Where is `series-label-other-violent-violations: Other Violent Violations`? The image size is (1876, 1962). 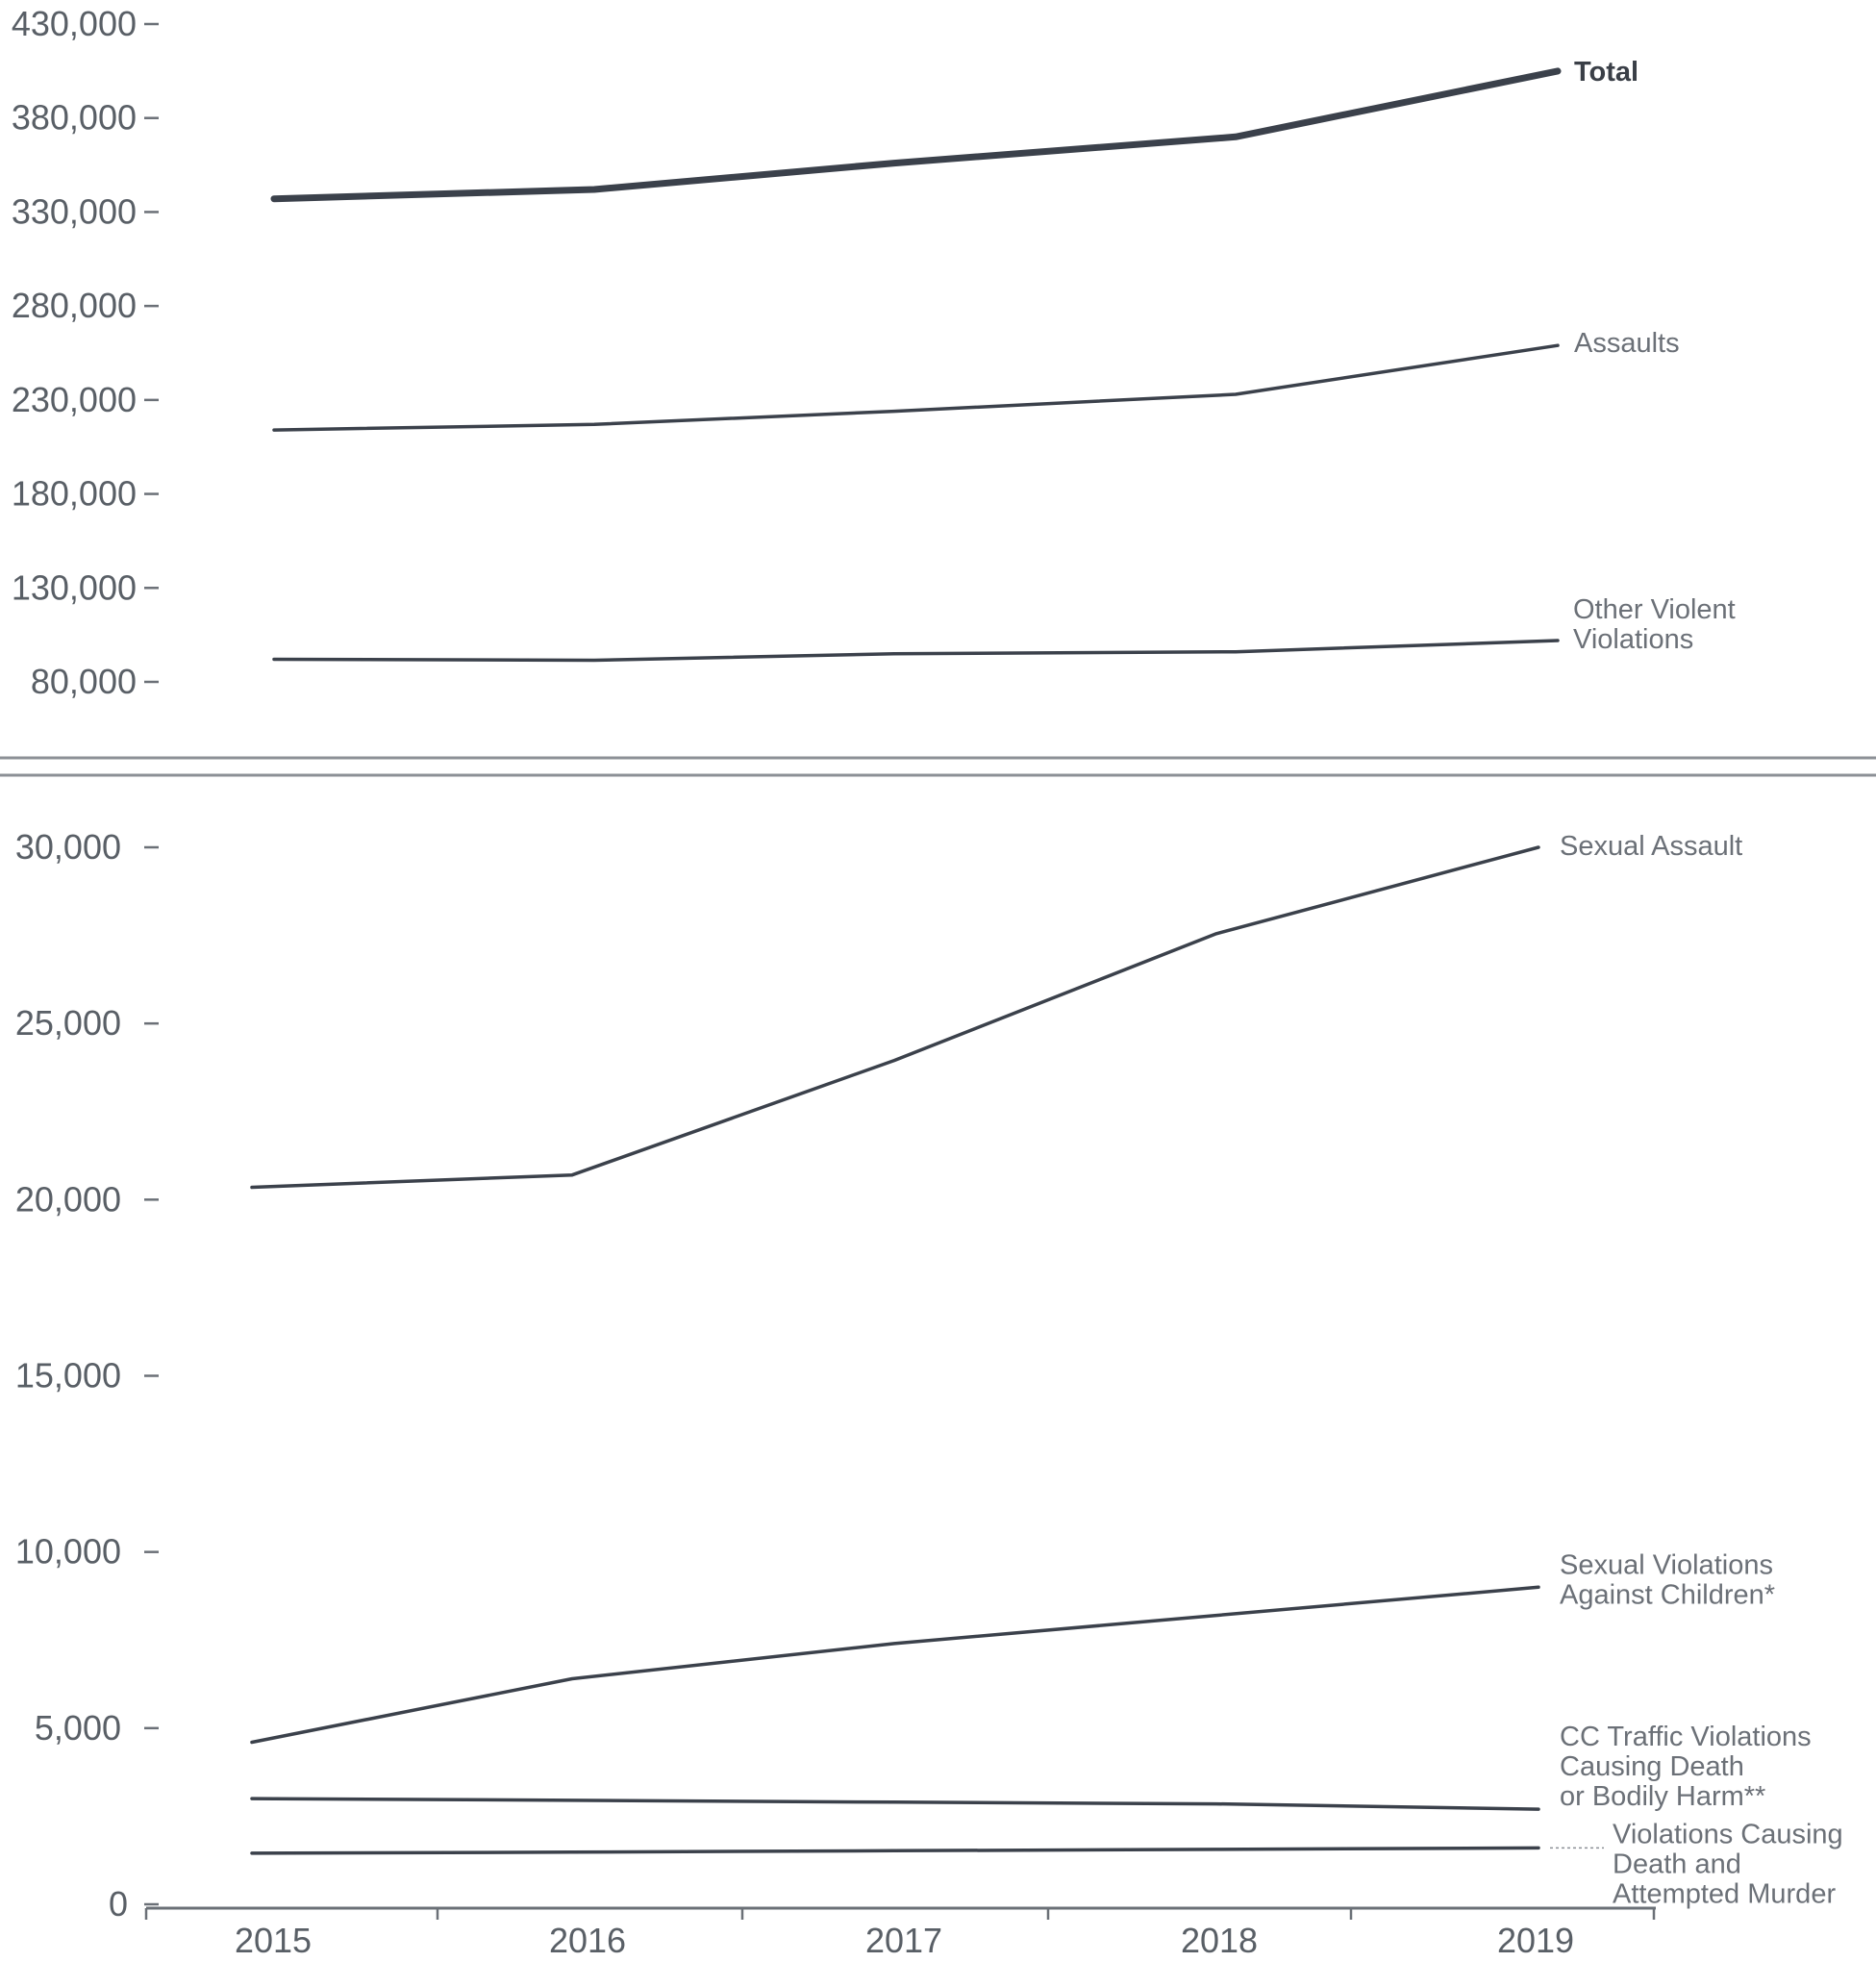 series-label-other-violent-violations: Other Violent Violations is located at coordinates (1654, 624).